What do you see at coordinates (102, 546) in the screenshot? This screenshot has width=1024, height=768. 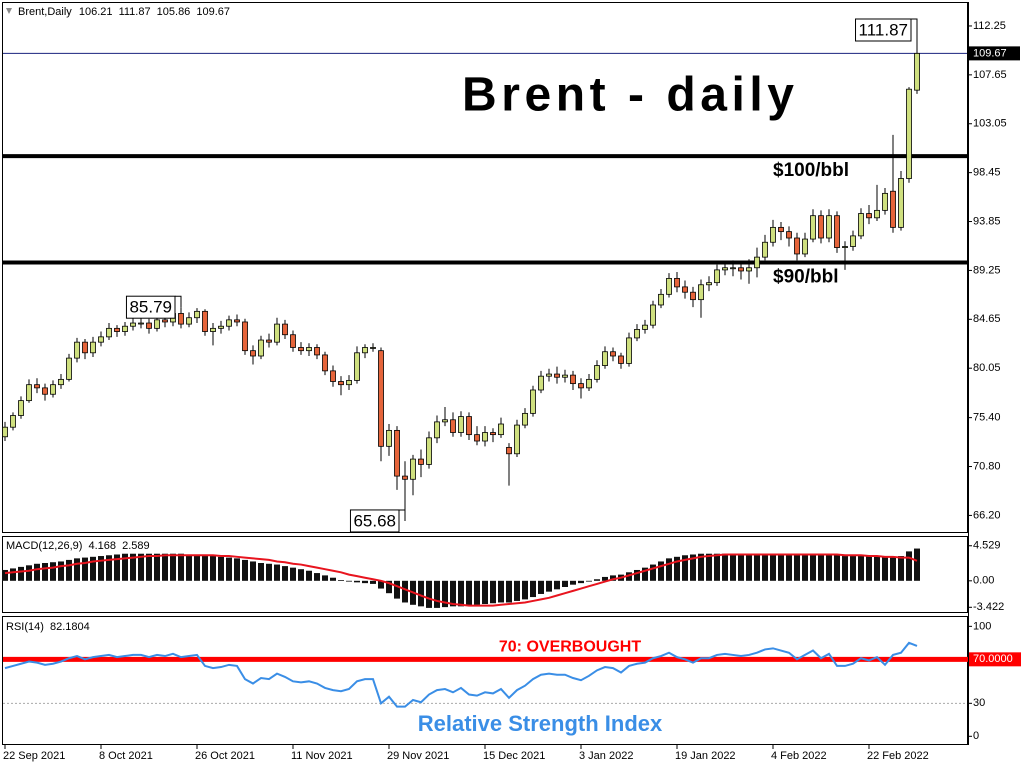 I see `macd-value: 4.168` at bounding box center [102, 546].